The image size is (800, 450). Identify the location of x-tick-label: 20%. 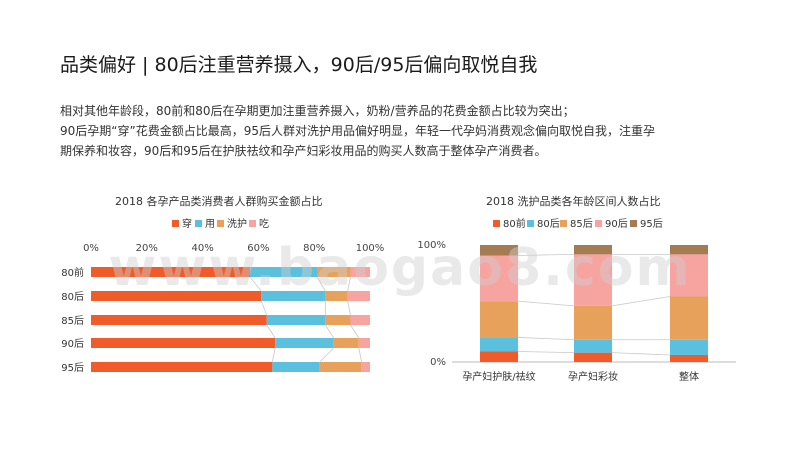
(147, 248).